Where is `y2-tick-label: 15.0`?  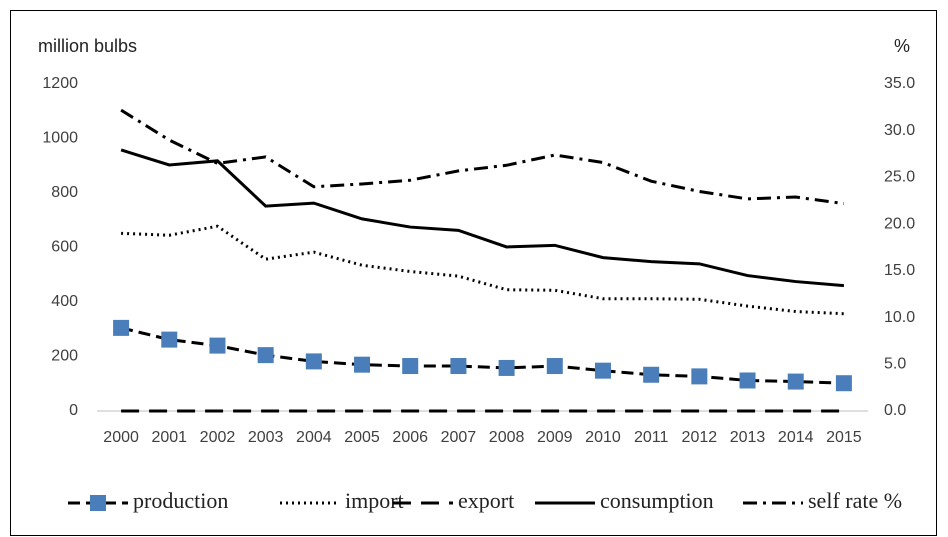 y2-tick-label: 15.0 is located at coordinates (899, 270).